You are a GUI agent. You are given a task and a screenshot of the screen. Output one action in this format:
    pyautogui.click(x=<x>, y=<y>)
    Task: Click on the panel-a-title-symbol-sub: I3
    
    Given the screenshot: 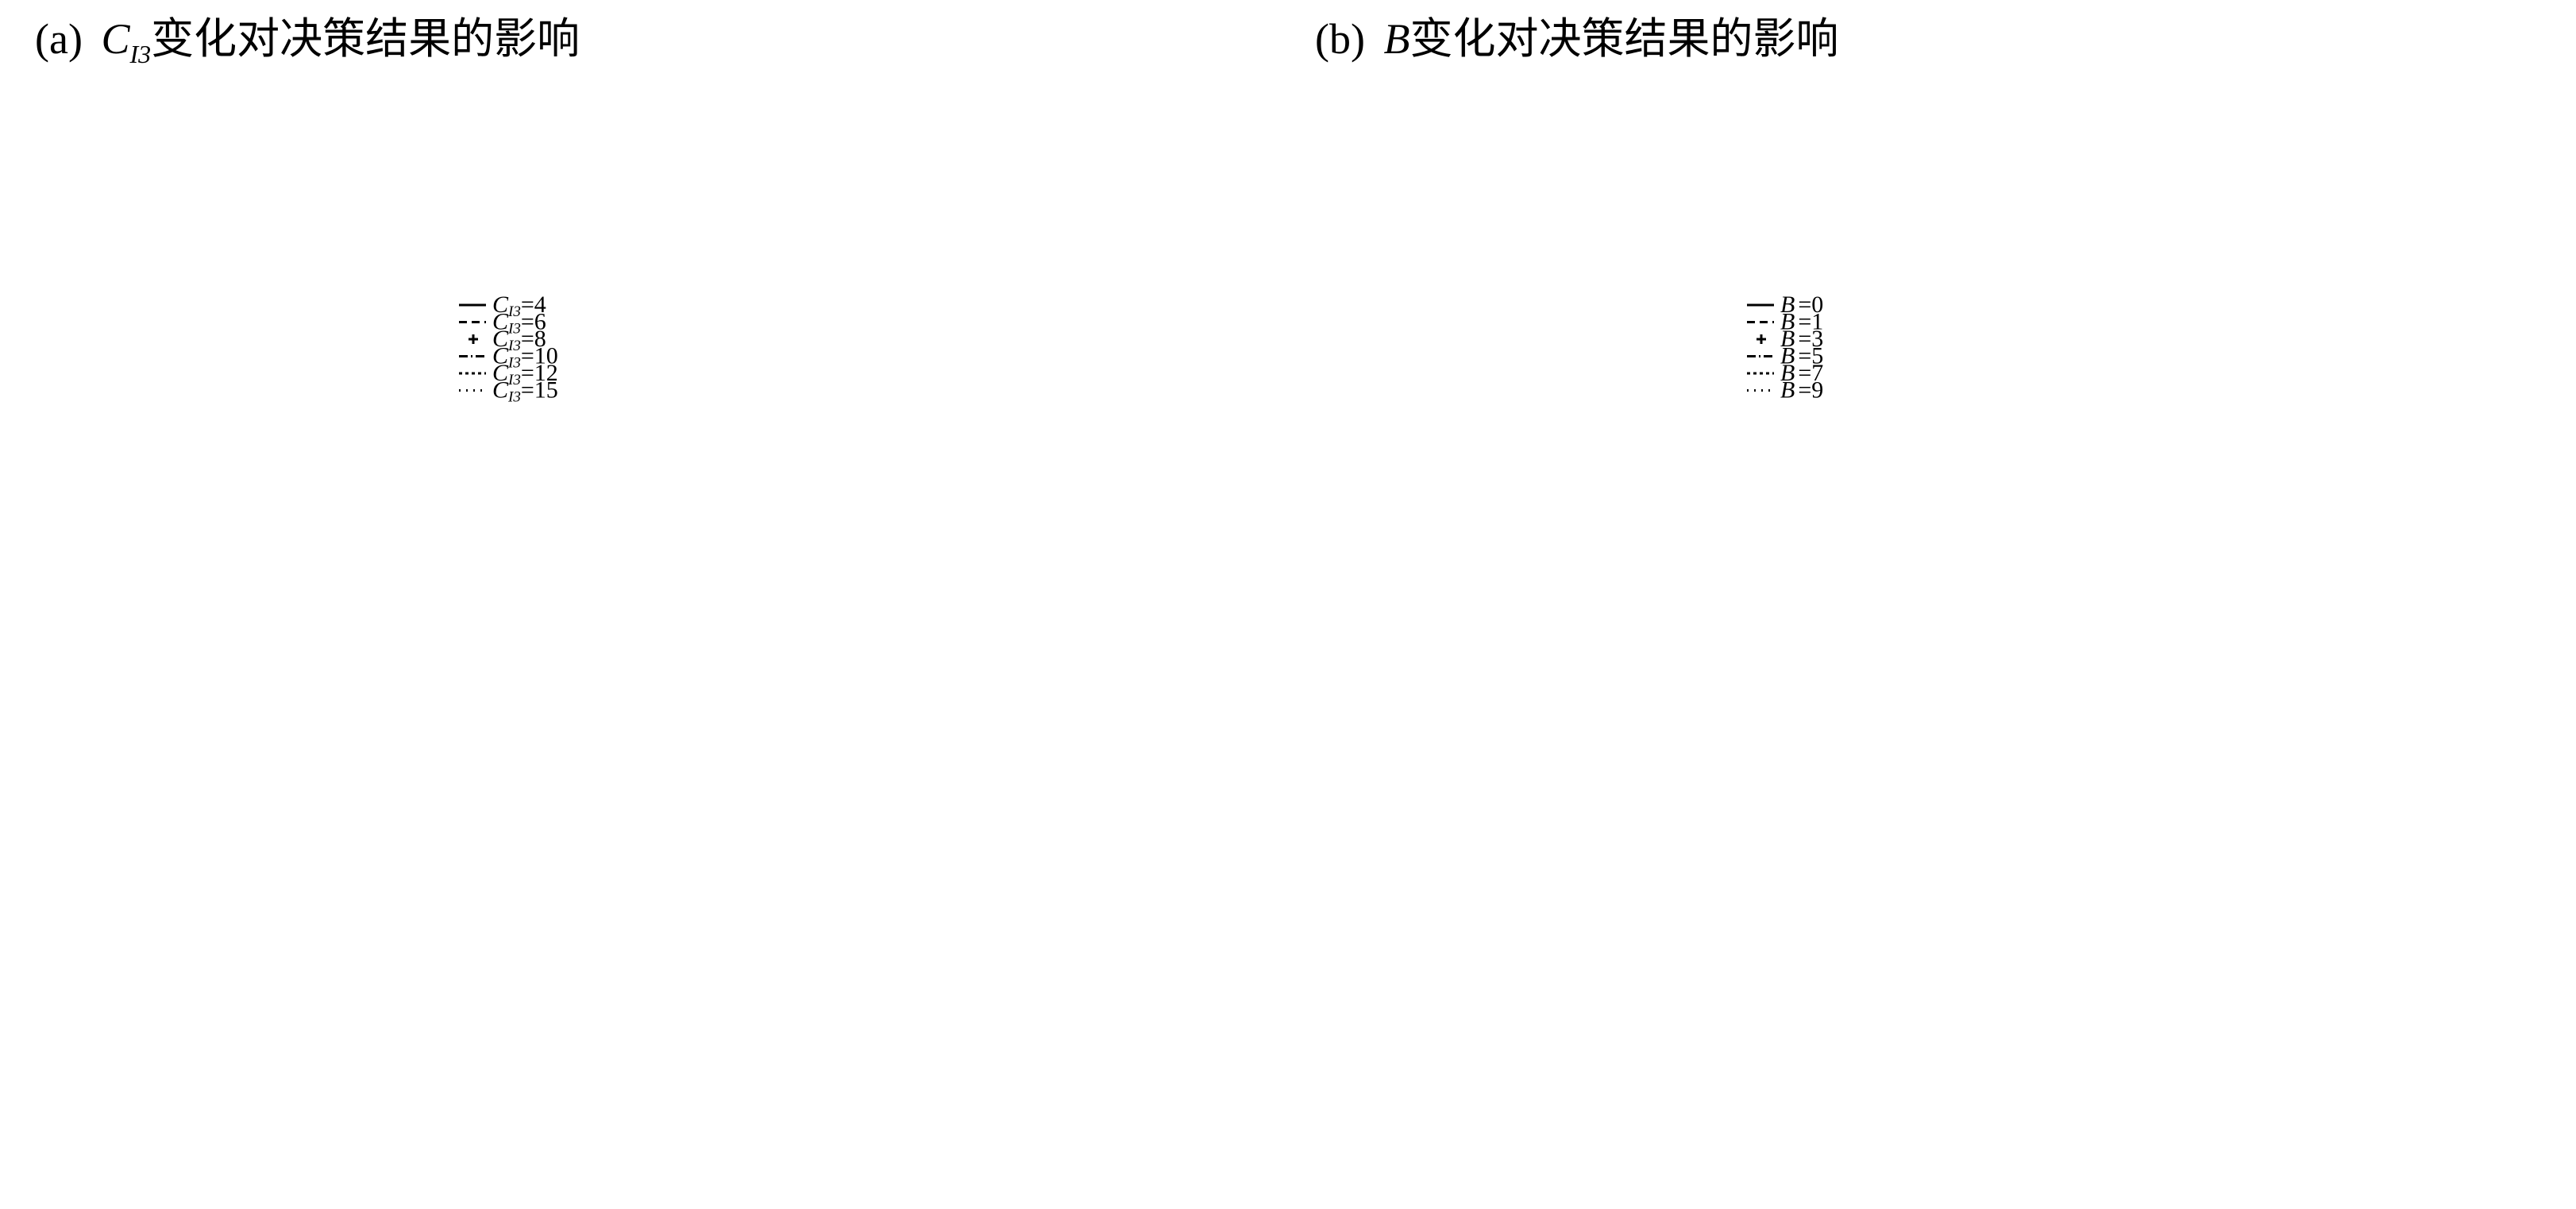 What is the action you would take?
    pyautogui.click(x=140, y=53)
    